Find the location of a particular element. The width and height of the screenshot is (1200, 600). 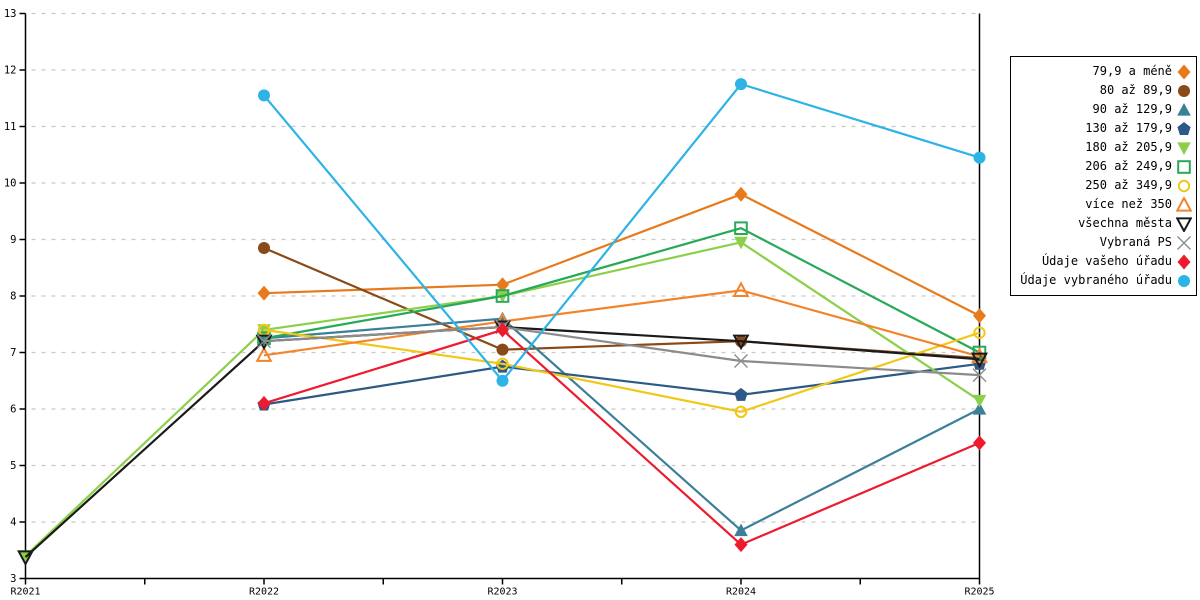

y-tick-label: 7 is located at coordinates (13, 353).